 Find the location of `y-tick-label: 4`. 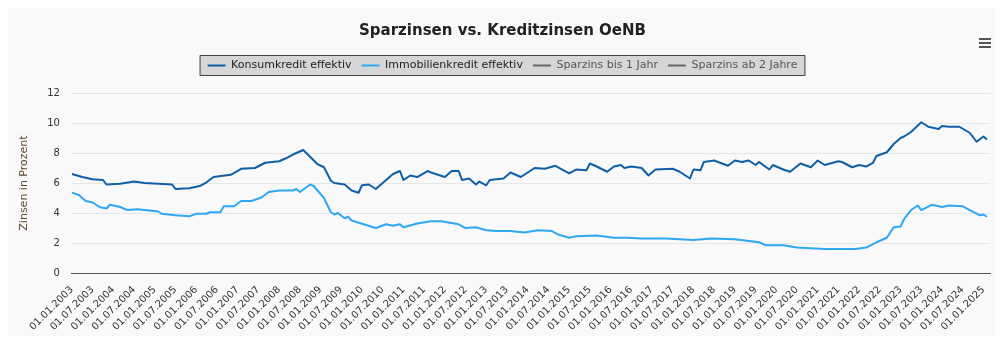

y-tick-label: 4 is located at coordinates (56, 212).